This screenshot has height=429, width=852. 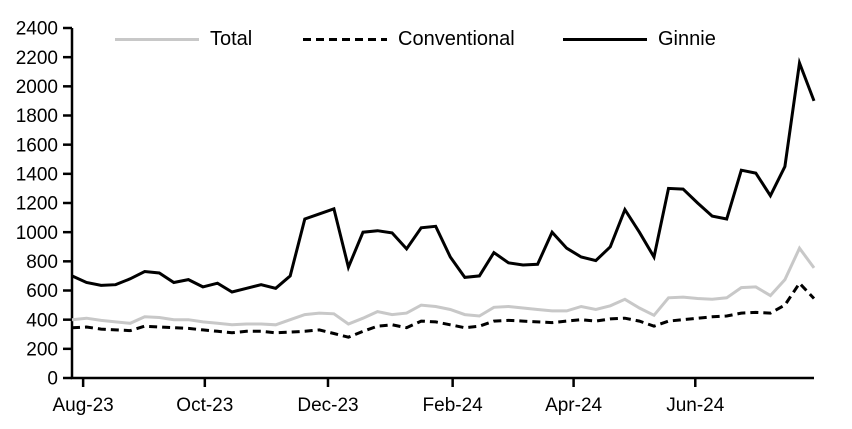 What do you see at coordinates (37, 174) in the screenshot?
I see `y-tick-label: 1400` at bounding box center [37, 174].